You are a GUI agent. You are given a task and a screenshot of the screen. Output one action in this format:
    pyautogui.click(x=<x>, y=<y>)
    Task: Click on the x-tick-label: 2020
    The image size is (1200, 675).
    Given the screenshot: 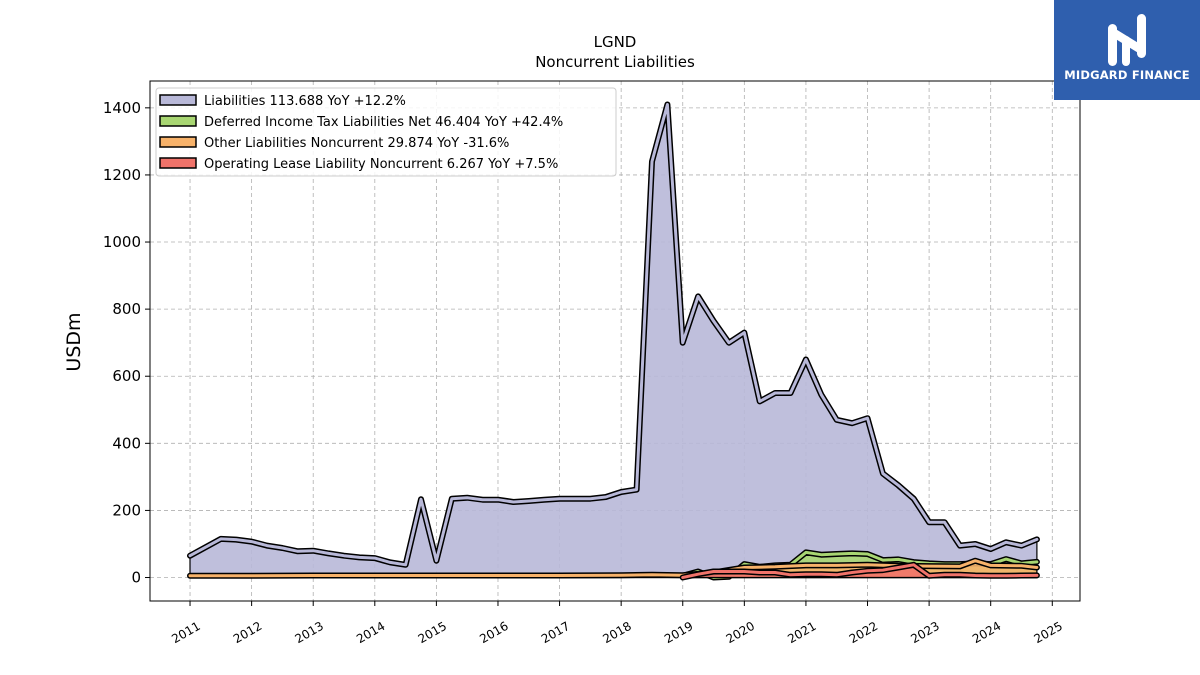 What is the action you would take?
    pyautogui.click(x=740, y=632)
    